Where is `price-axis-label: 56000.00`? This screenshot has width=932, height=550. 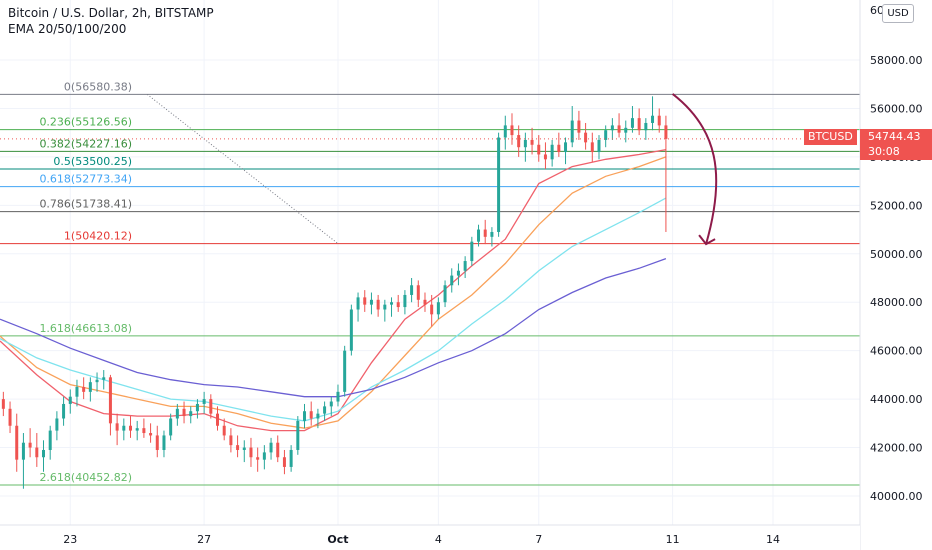 price-axis-label: 56000.00 is located at coordinates (896, 108).